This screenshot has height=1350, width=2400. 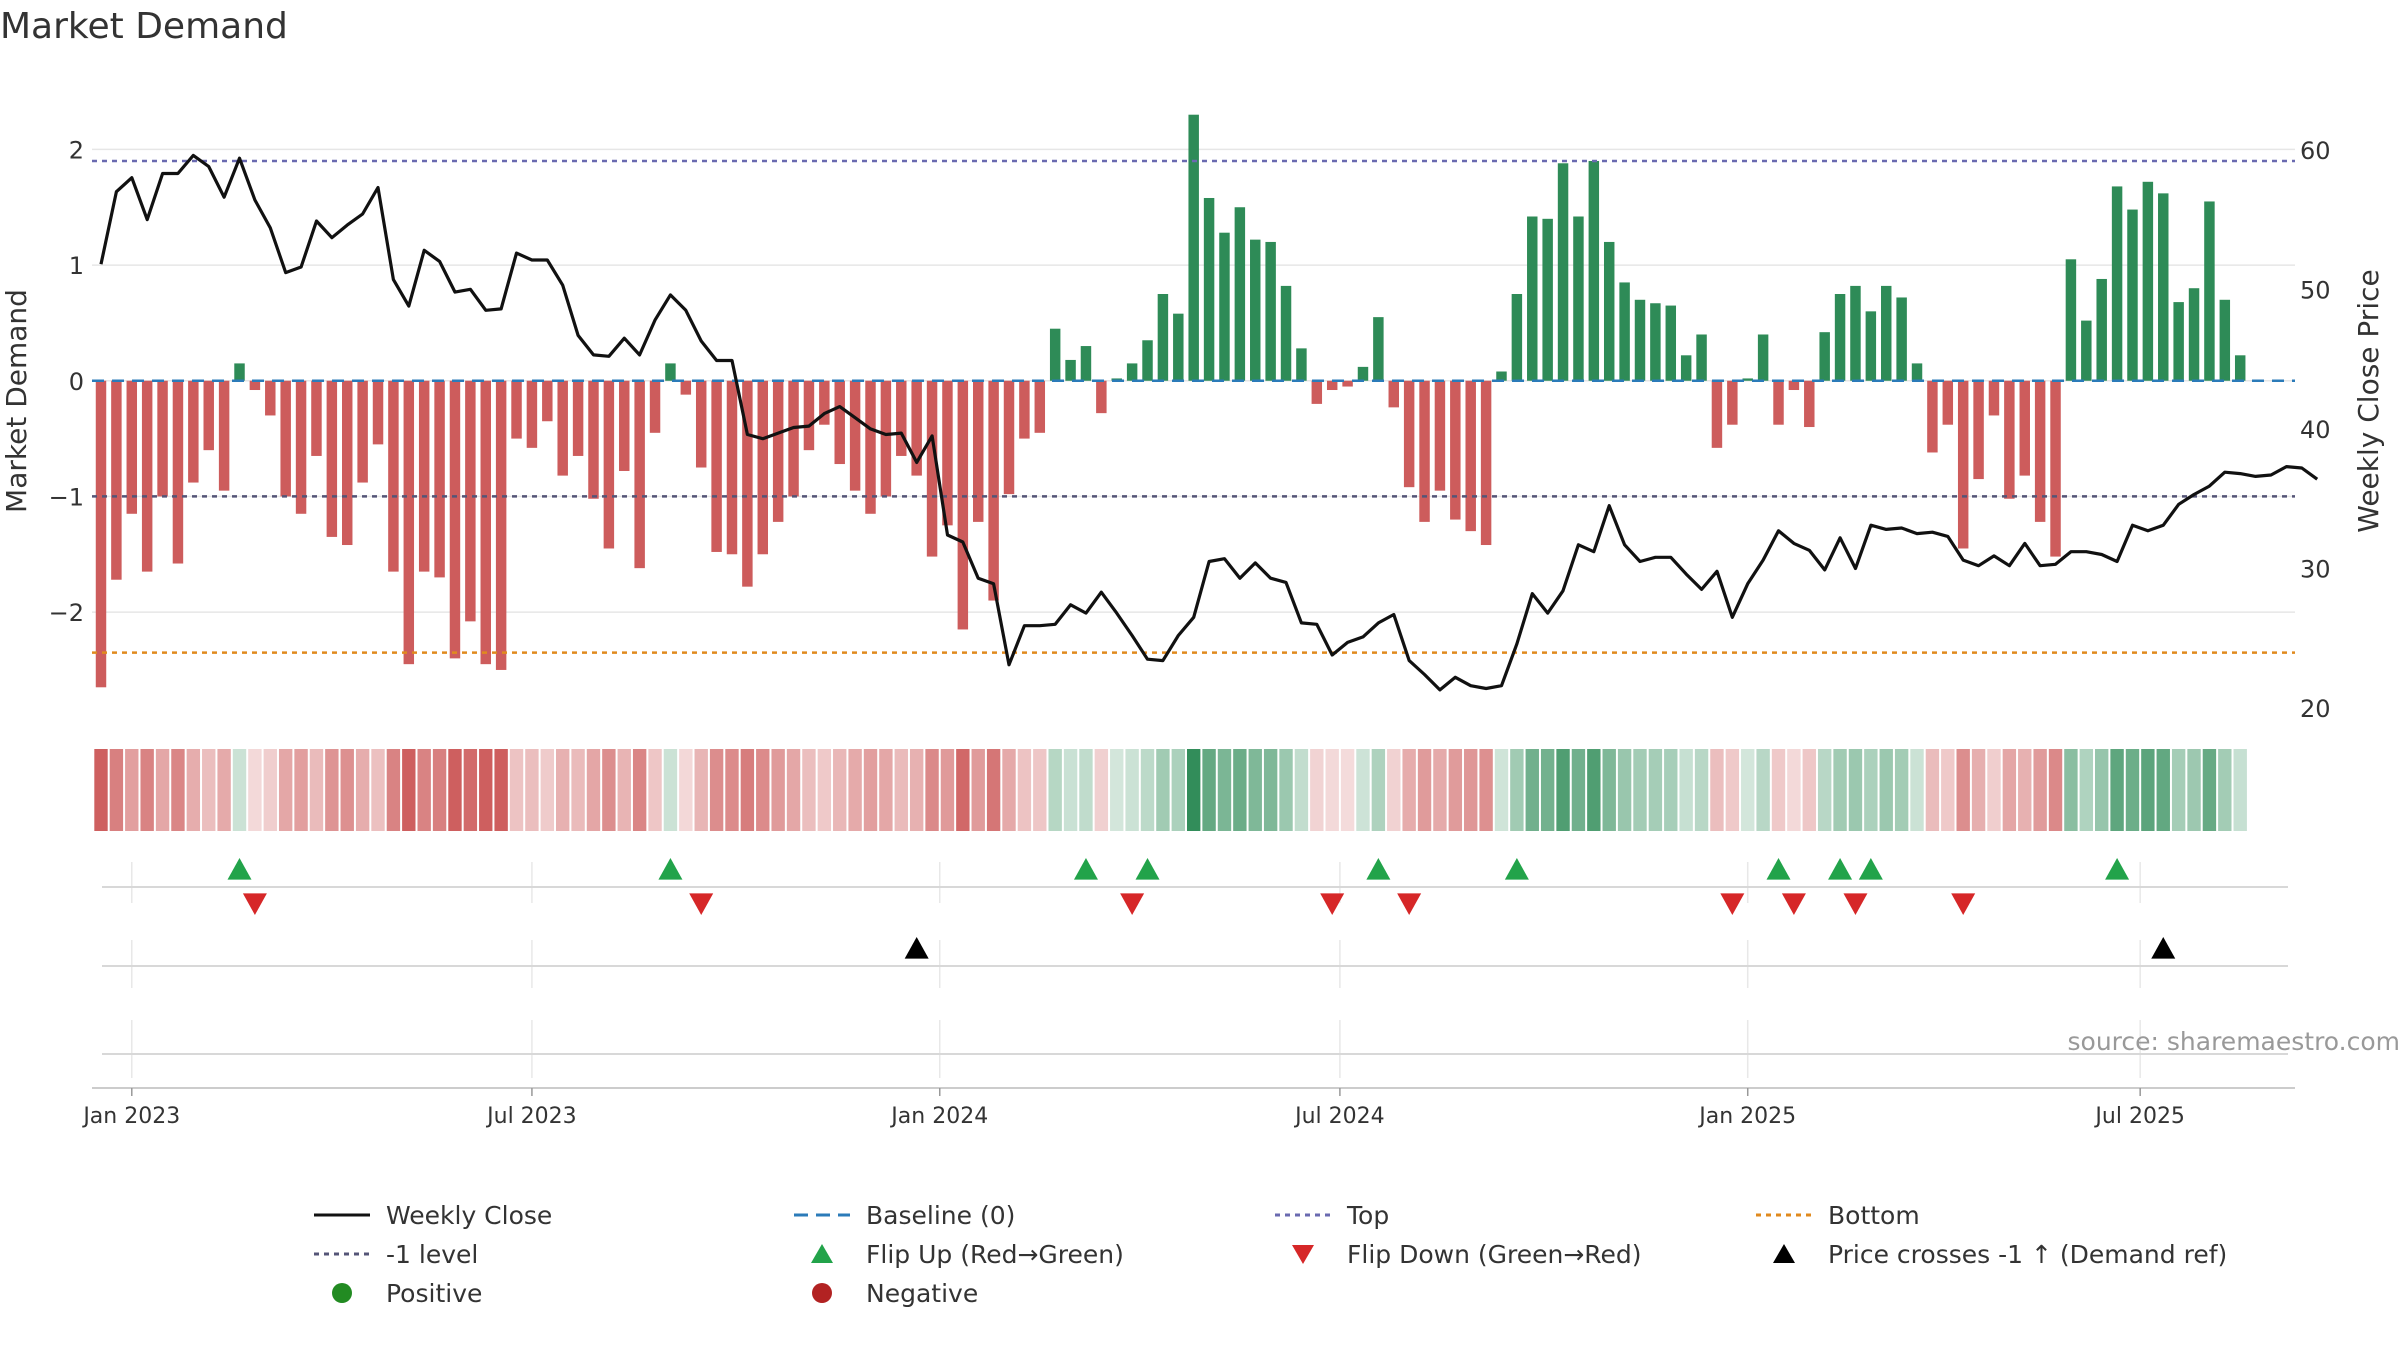 What do you see at coordinates (16, 401) in the screenshot?
I see `y-axis-label: Market Demand` at bounding box center [16, 401].